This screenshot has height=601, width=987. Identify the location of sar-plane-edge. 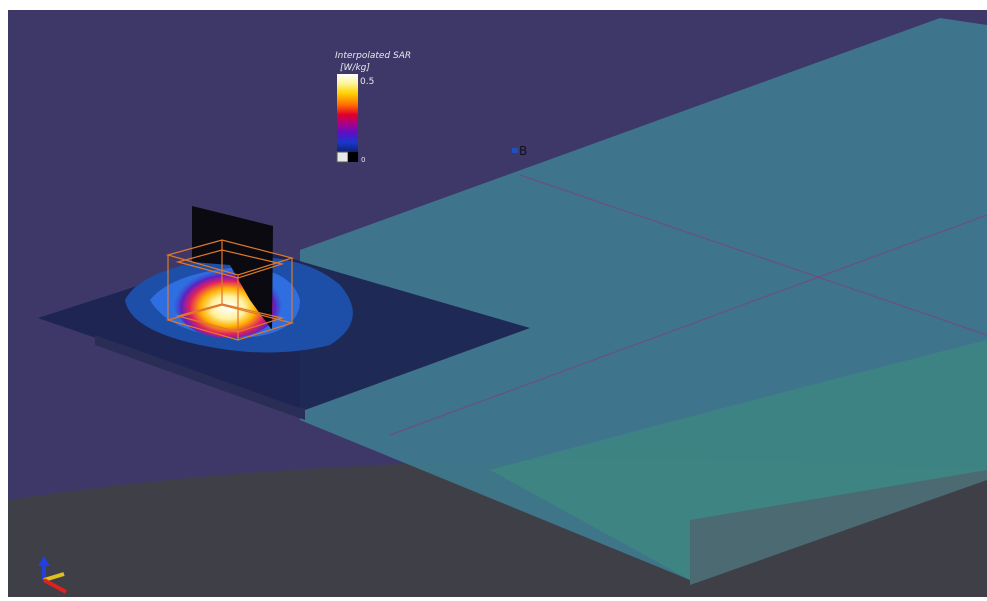
(200, 377).